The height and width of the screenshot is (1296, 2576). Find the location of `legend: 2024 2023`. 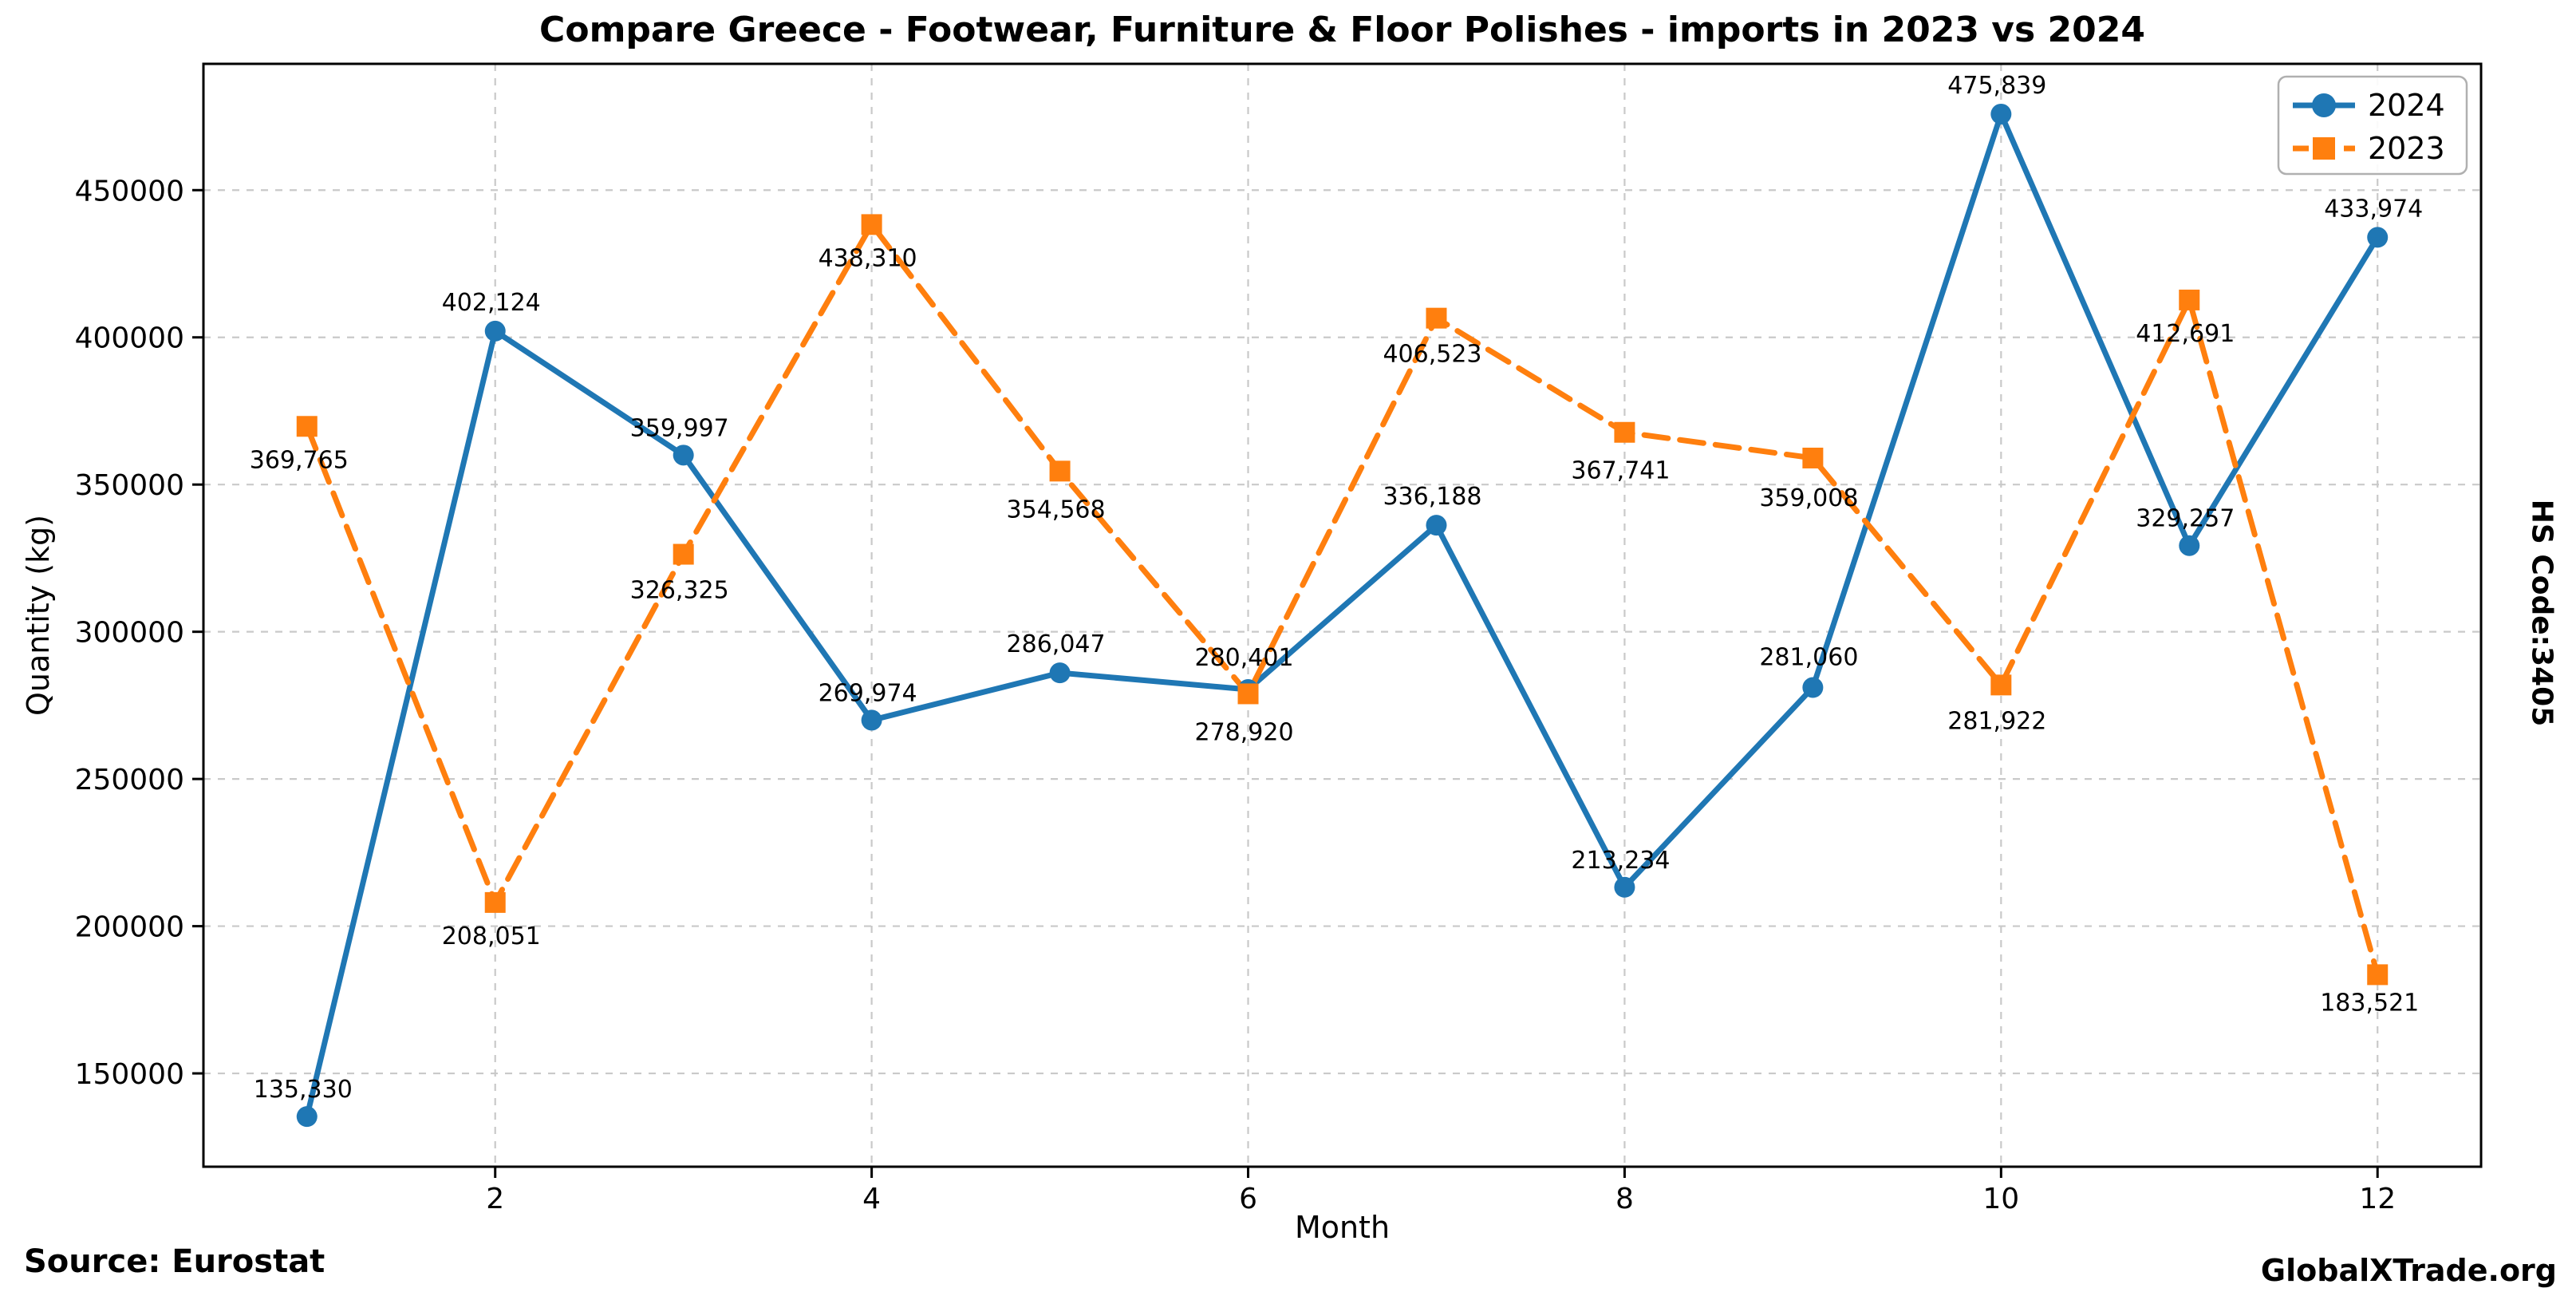

legend: 2024 2023 is located at coordinates (2372, 126).